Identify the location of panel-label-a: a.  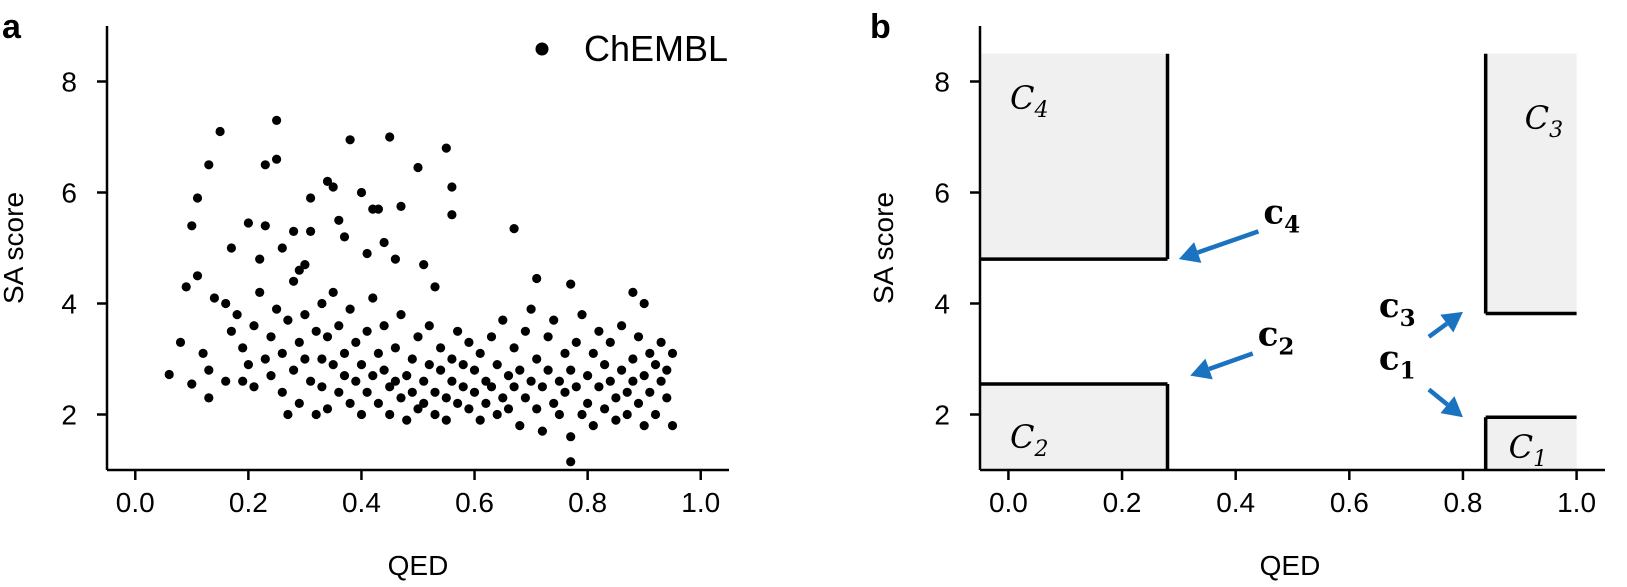
(12, 27).